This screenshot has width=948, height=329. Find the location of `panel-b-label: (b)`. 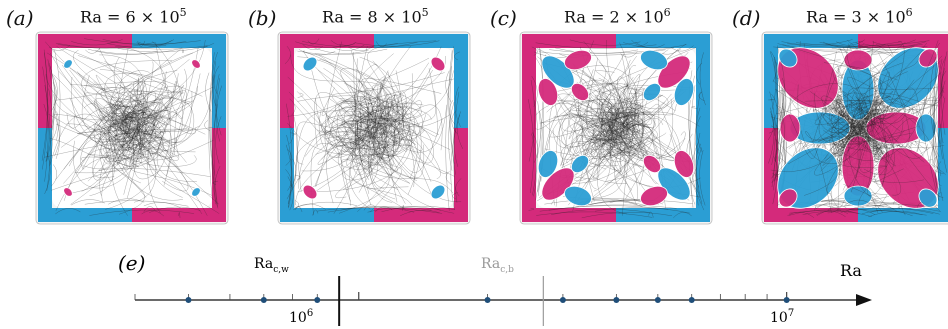

panel-b-label: (b) is located at coordinates (262, 18).